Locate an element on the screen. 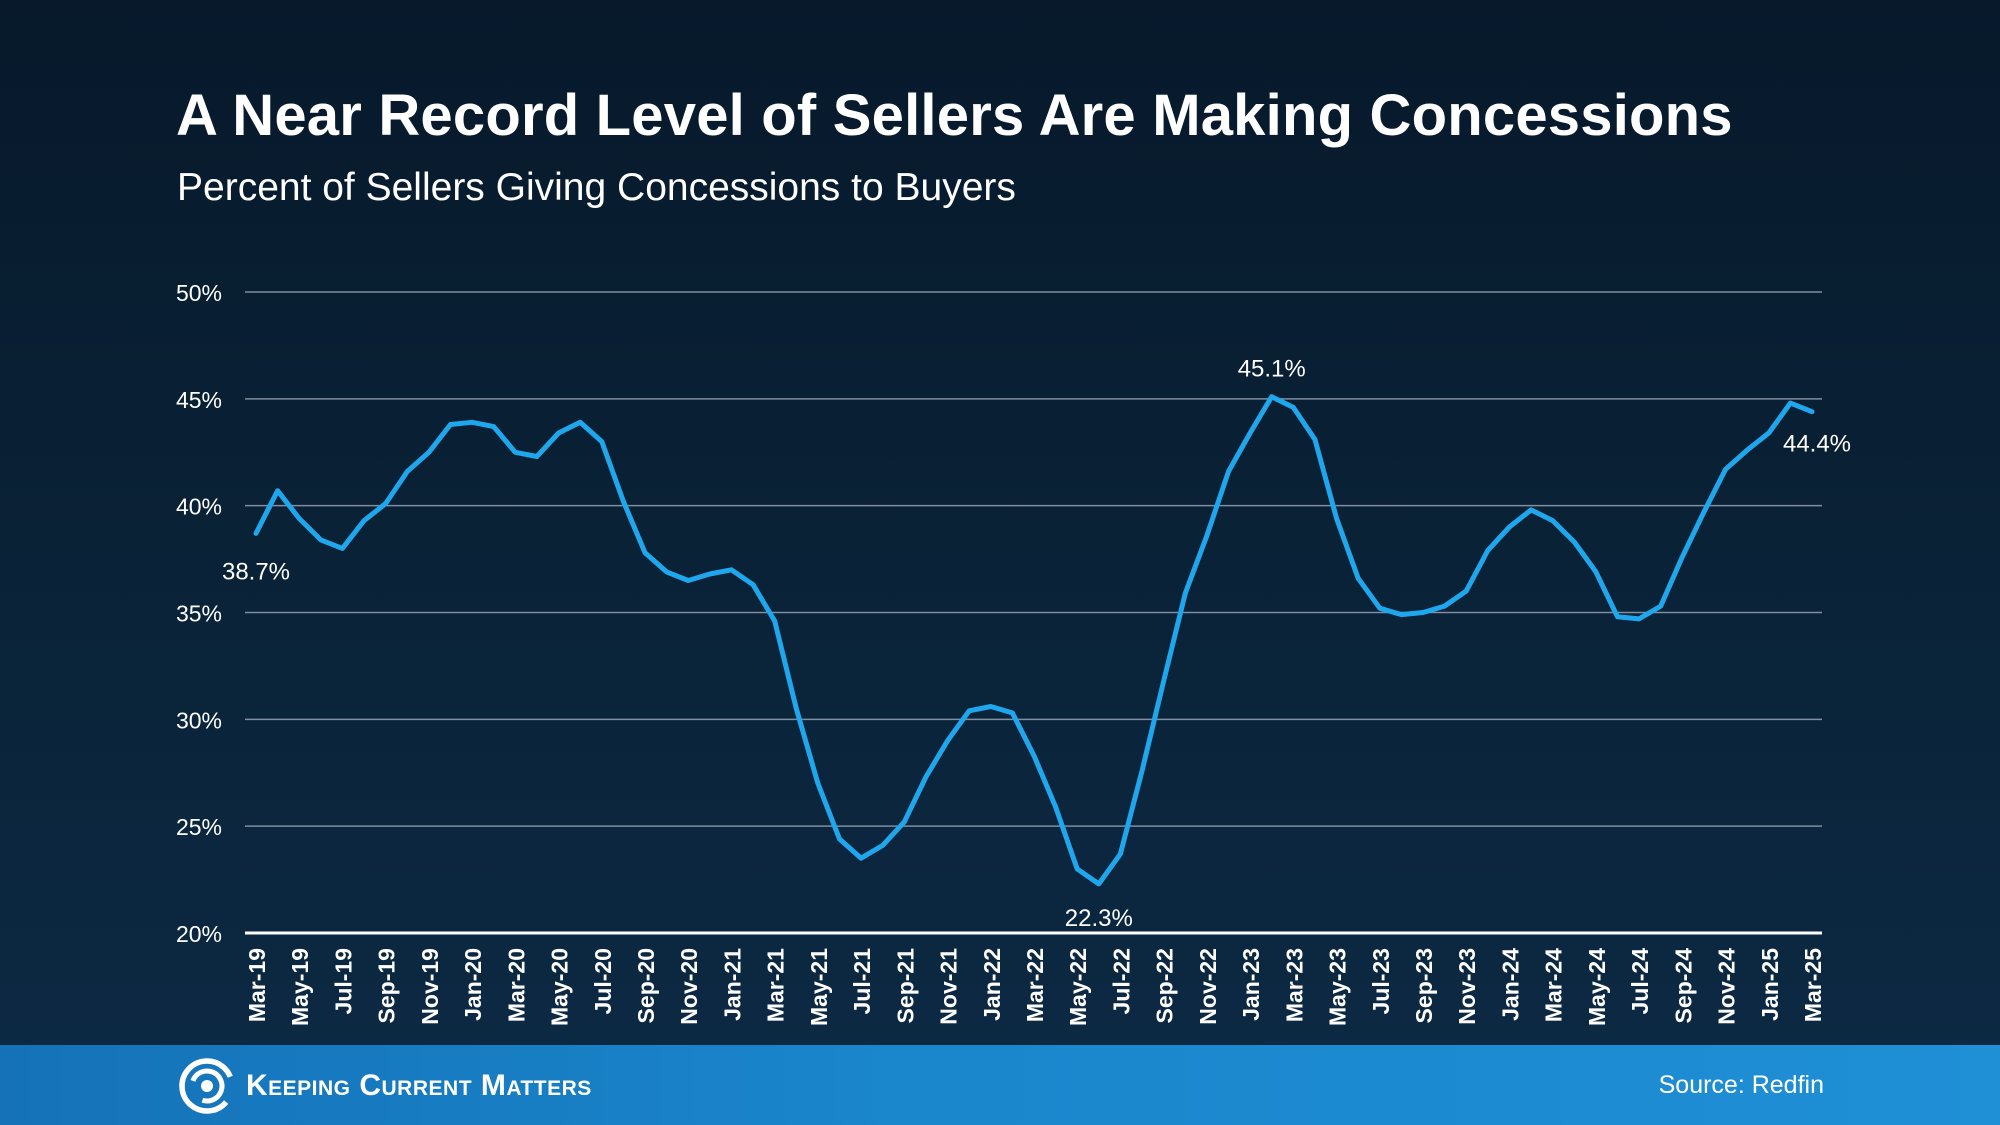  x-tick-label: May-21 is located at coordinates (819, 987).